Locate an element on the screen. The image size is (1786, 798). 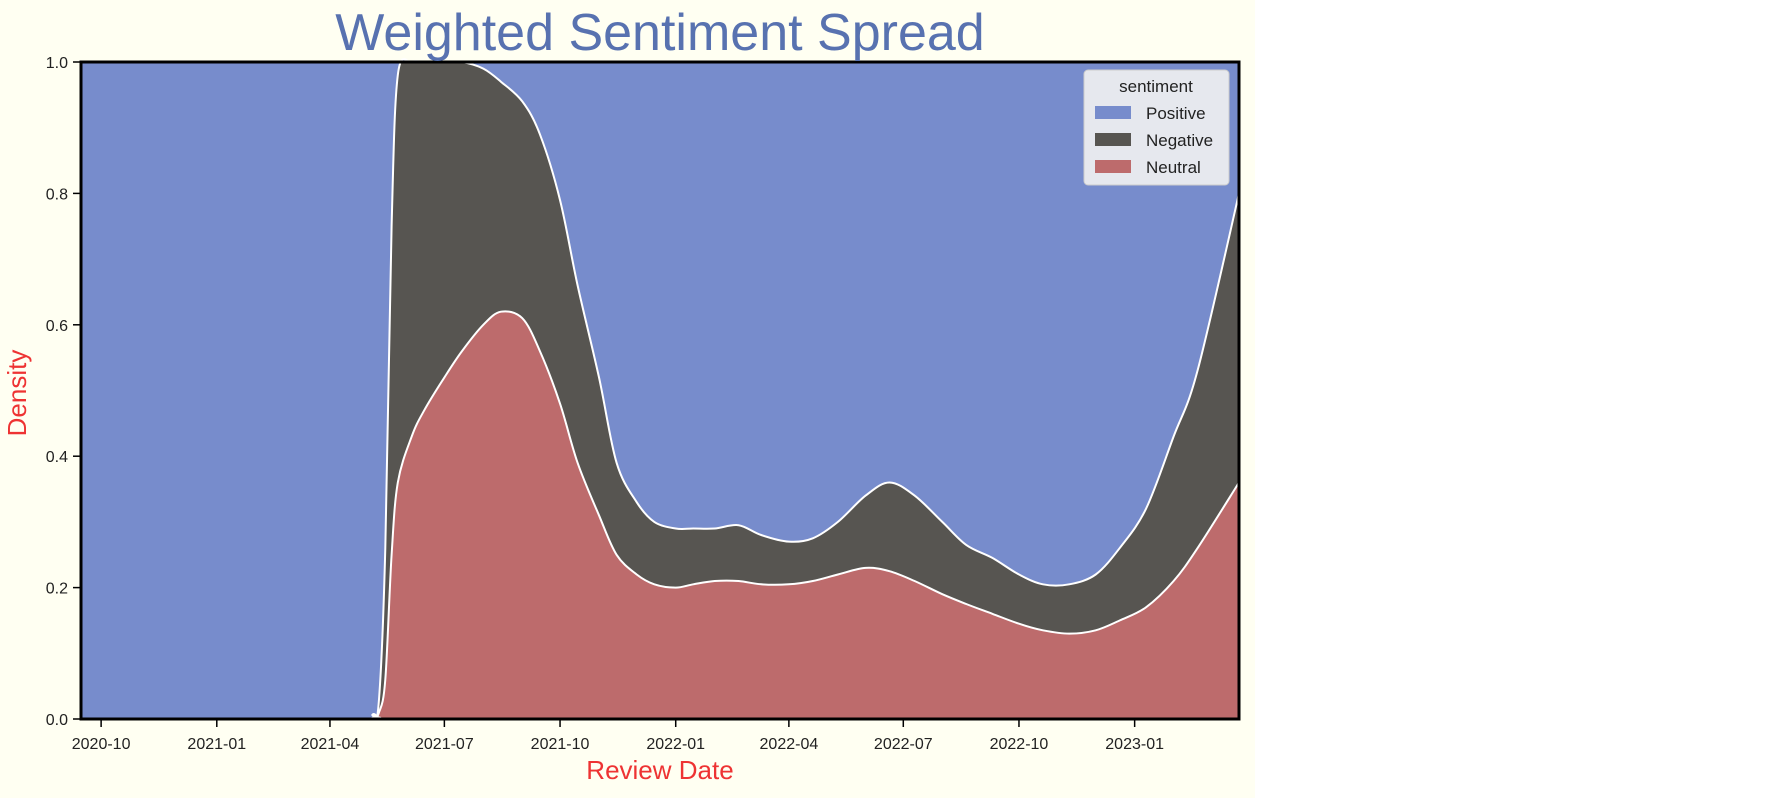
legend-label-positive: Positive is located at coordinates (1176, 113).